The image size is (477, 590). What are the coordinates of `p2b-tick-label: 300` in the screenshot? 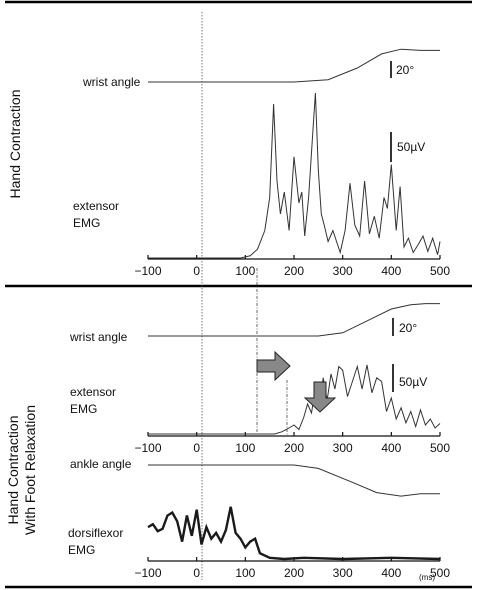 It's located at (343, 573).